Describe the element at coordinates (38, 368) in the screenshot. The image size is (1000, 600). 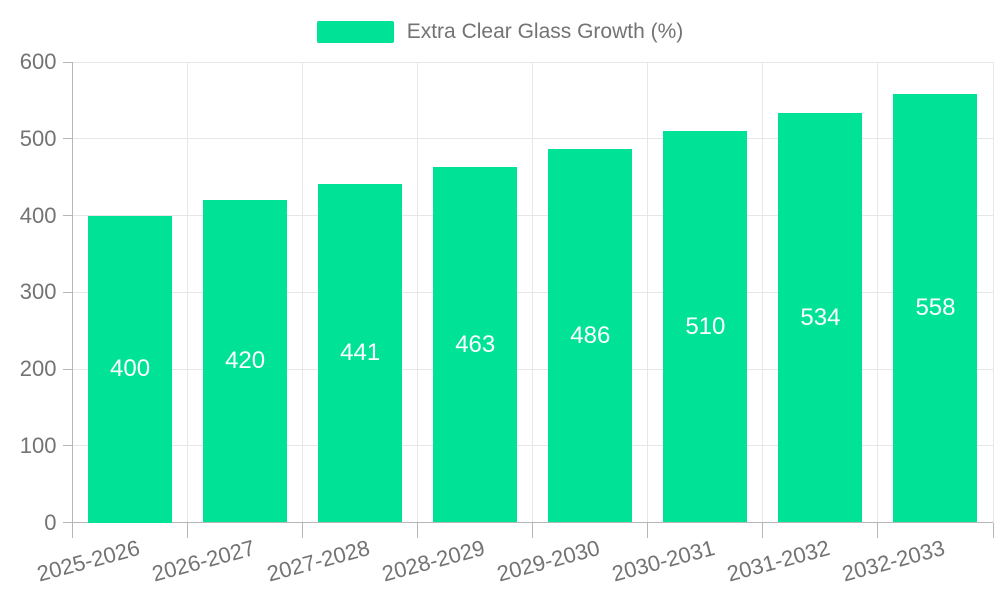
I see `y-axis-label: 200` at that location.